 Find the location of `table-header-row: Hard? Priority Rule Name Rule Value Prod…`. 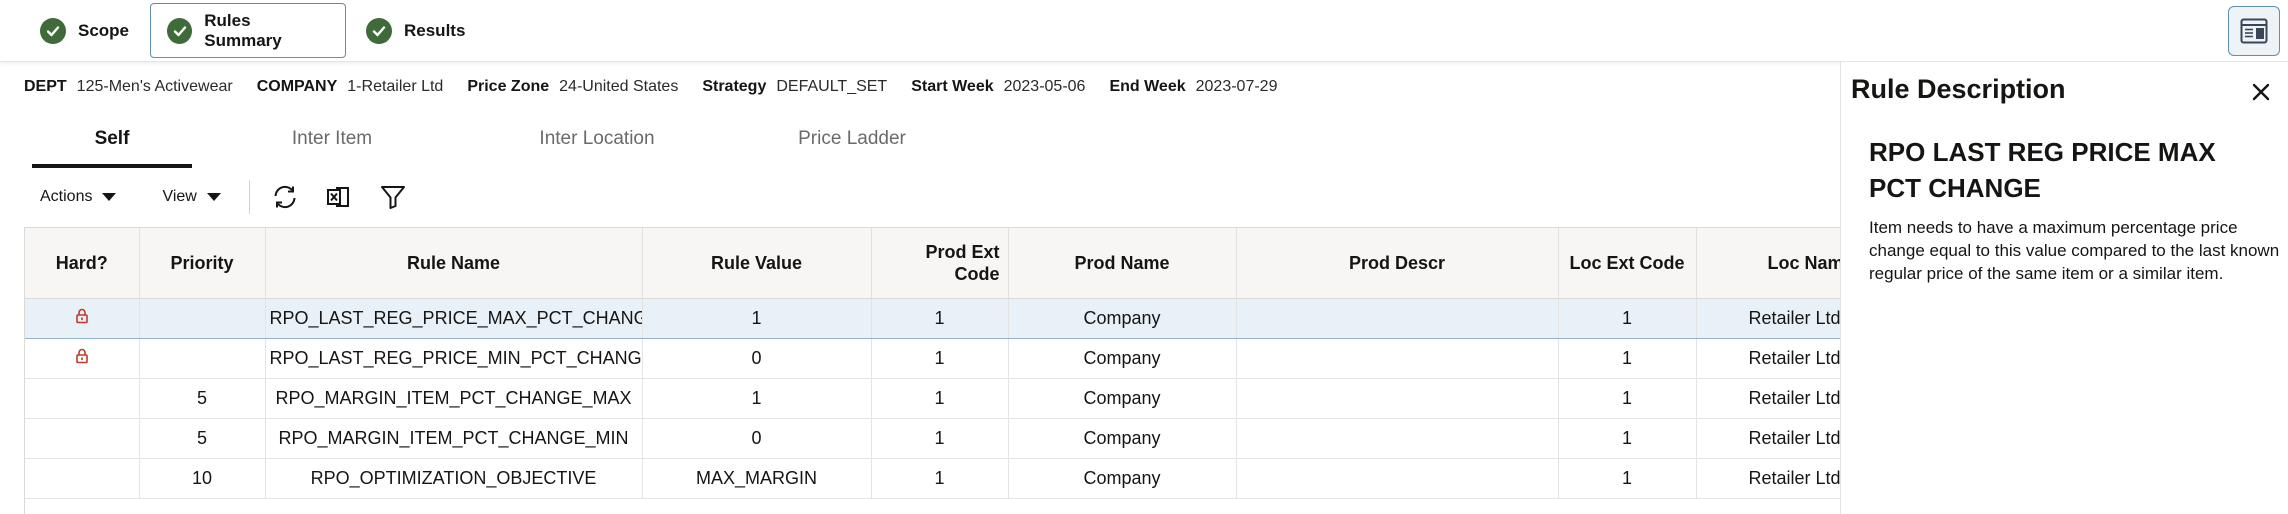

table-header-row: Hard? Priority Rule Name Rule Value Prod… is located at coordinates (932, 263).